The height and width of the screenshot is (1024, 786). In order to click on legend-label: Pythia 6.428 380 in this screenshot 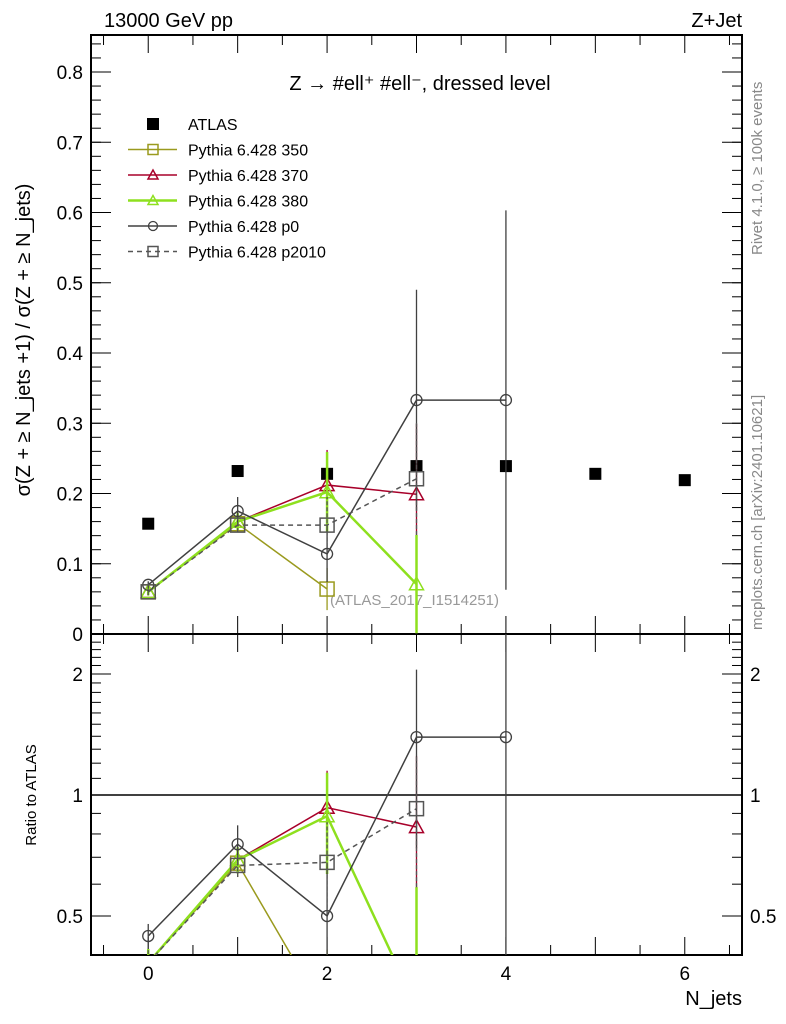, I will do `click(248, 202)`.